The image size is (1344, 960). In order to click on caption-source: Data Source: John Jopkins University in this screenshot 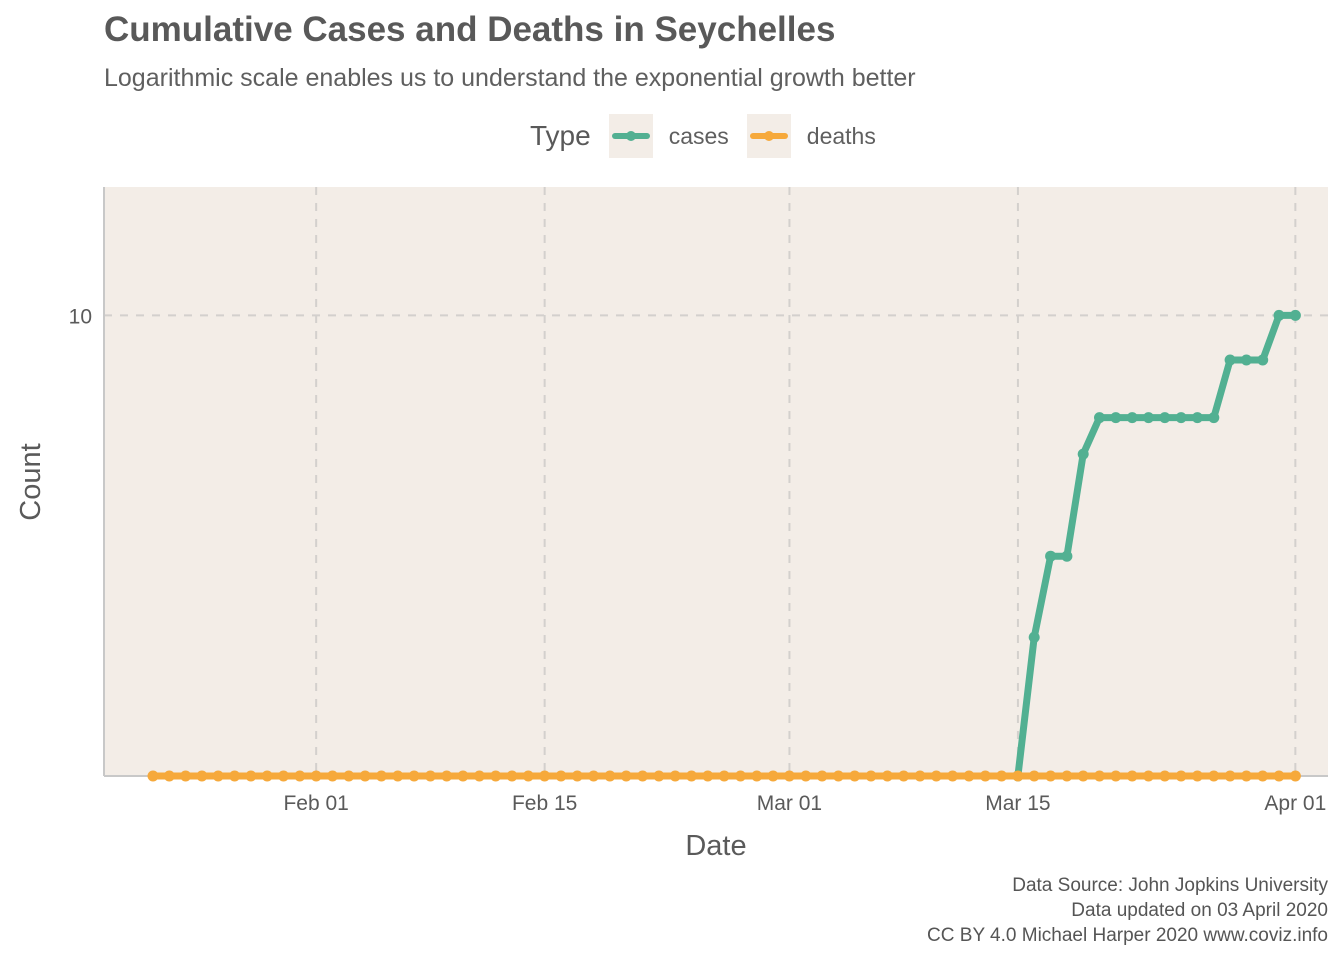, I will do `click(1170, 885)`.